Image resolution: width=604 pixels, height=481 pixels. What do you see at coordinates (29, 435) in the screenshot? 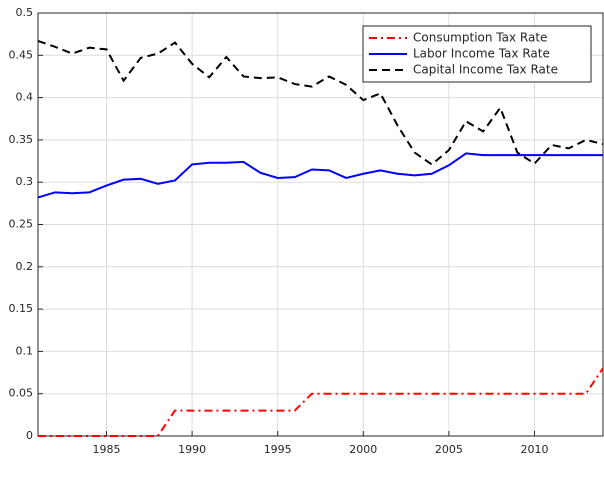
I see `y-tick-label: 0` at bounding box center [29, 435].